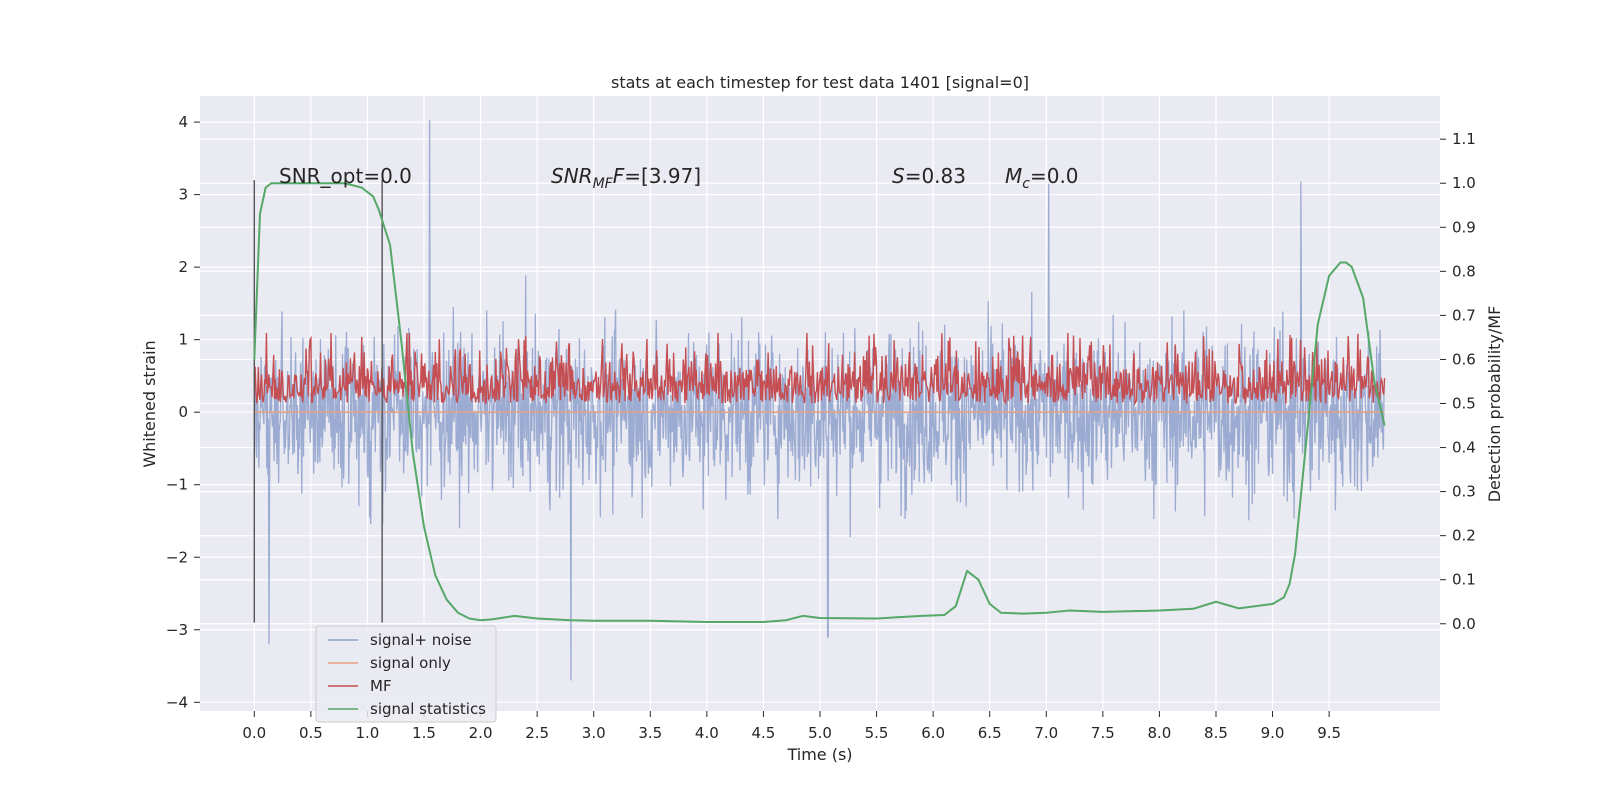 The width and height of the screenshot is (1600, 800). Describe the element at coordinates (1494, 404) in the screenshot. I see `y2-axis-title: Detection probability/MF` at that location.